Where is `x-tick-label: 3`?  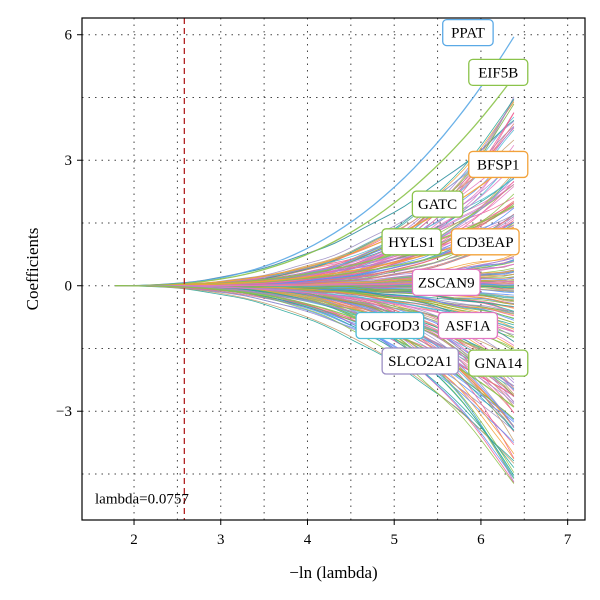 x-tick-label: 3 is located at coordinates (221, 540).